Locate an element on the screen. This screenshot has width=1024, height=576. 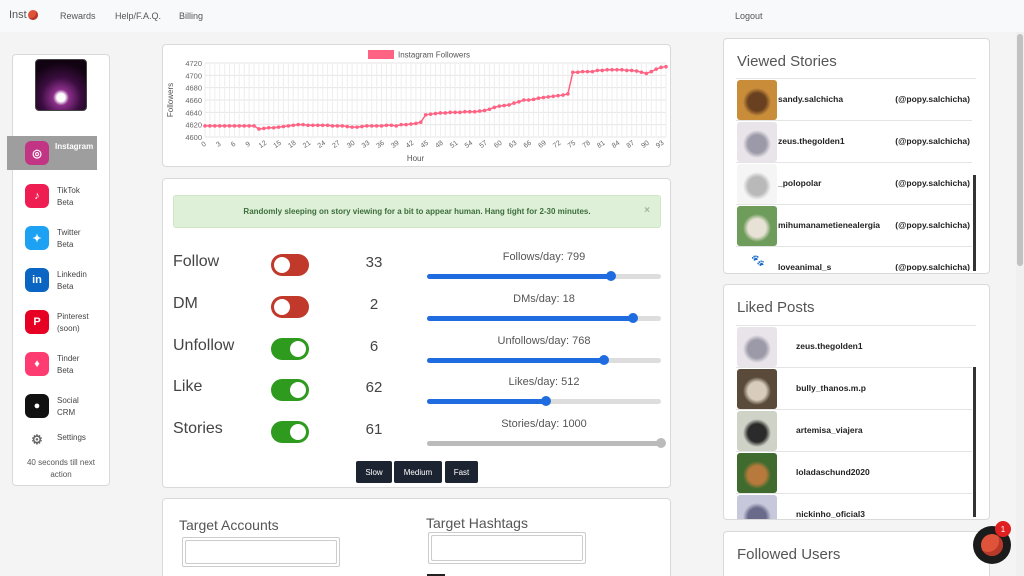
dm-toggle is located at coordinates (290, 307).